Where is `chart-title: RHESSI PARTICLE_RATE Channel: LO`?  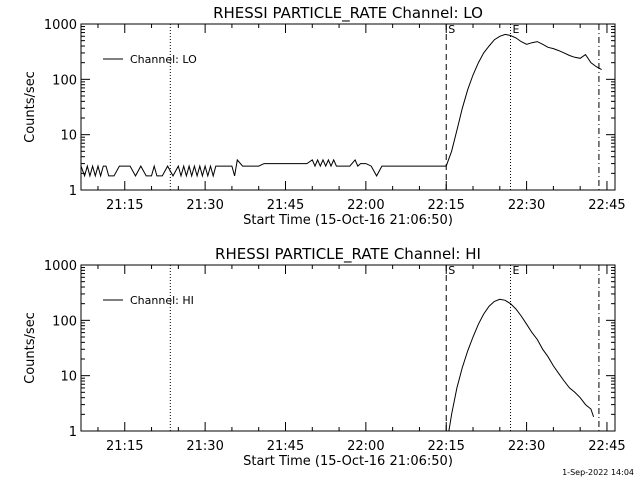
chart-title: RHESSI PARTICLE_RATE Channel: LO is located at coordinates (348, 13).